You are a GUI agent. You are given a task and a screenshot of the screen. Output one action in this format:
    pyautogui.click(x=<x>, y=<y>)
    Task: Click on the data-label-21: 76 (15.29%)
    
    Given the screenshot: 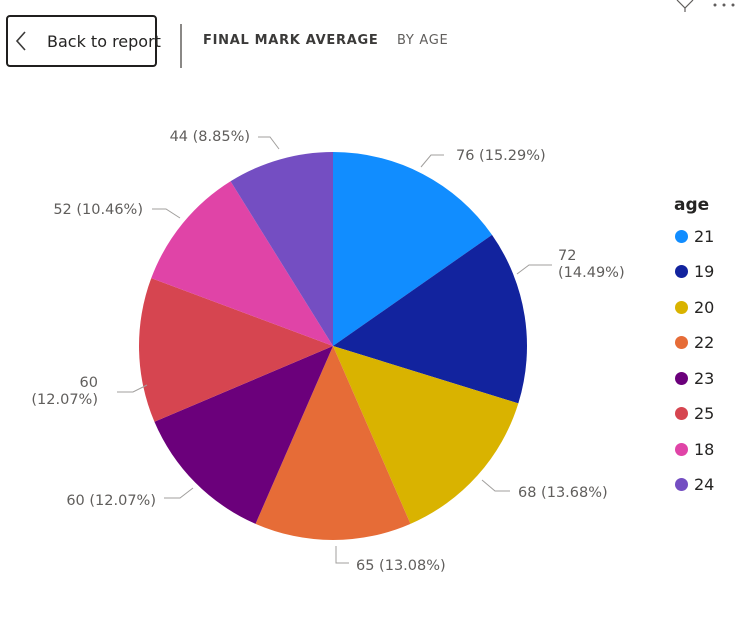 What is the action you would take?
    pyautogui.click(x=501, y=156)
    